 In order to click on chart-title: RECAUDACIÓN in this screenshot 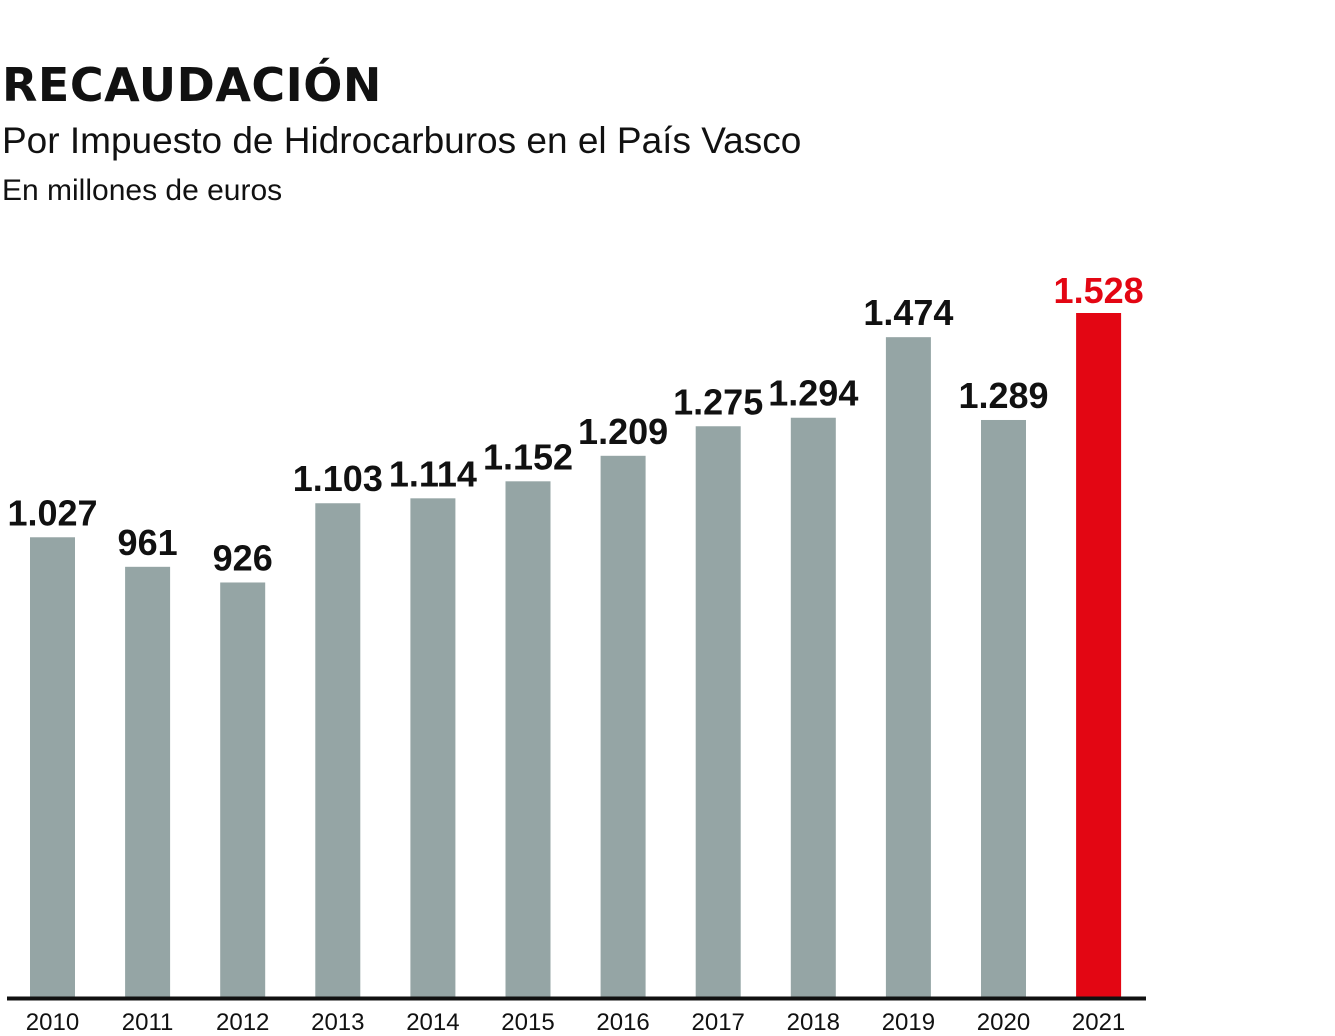, I will do `click(192, 85)`.